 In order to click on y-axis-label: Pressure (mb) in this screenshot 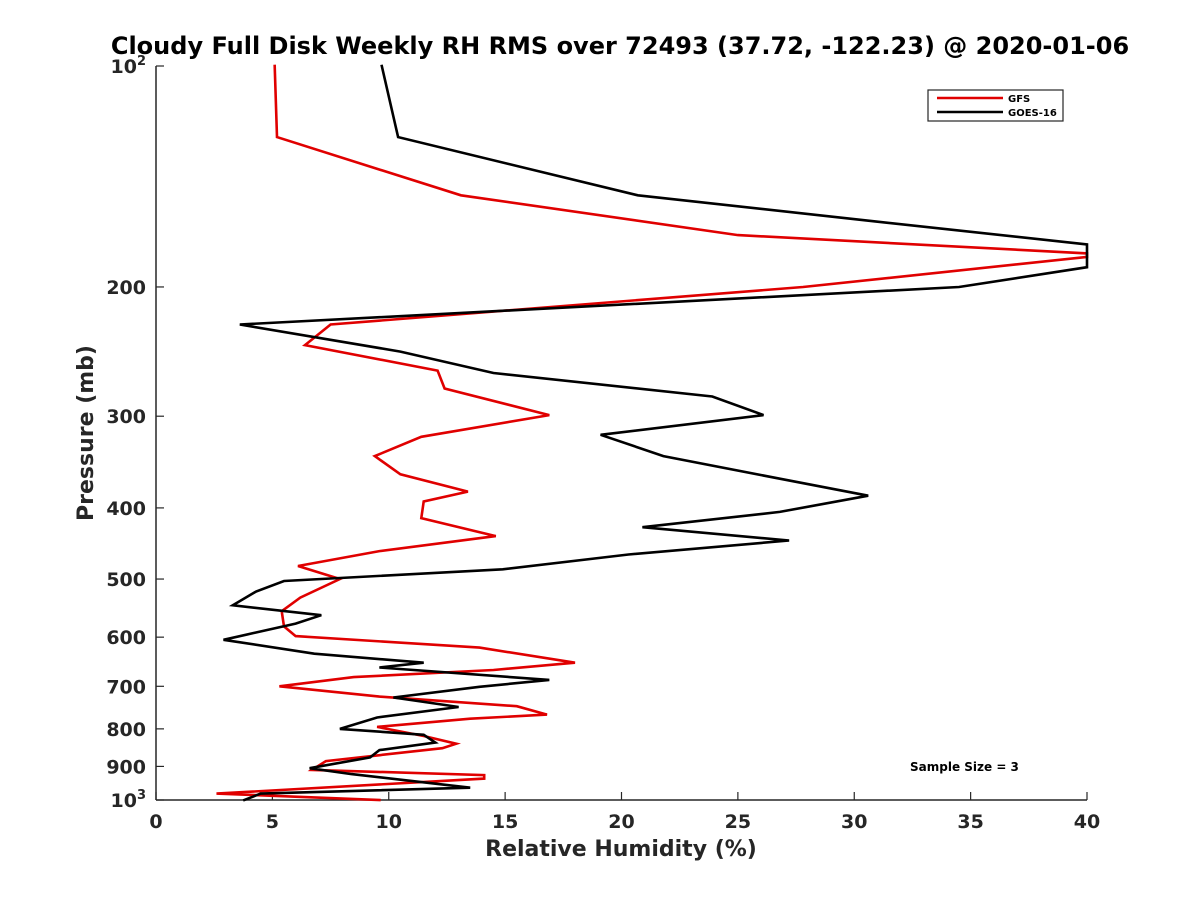, I will do `click(86, 433)`.